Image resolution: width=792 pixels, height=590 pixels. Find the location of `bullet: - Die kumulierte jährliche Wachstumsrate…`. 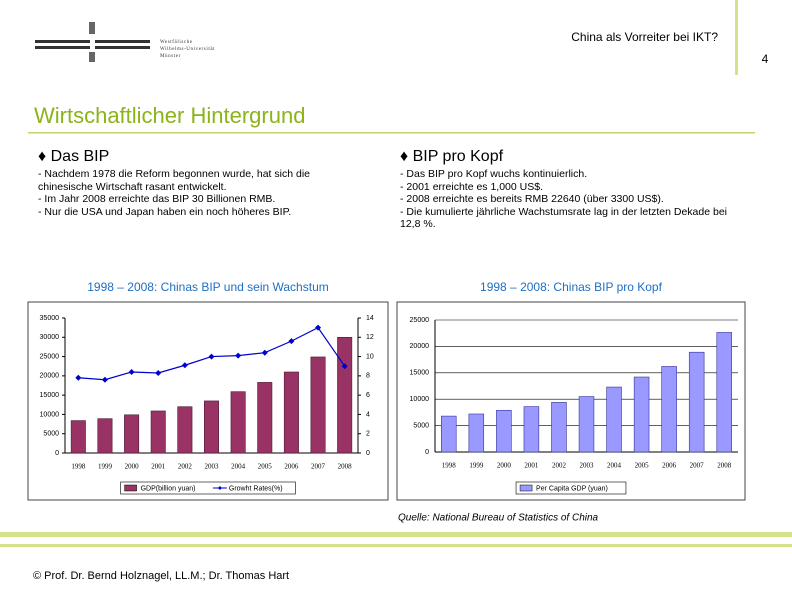

bullet: - Die kumulierte jährliche Wachstumsrate… is located at coordinates (564, 218).